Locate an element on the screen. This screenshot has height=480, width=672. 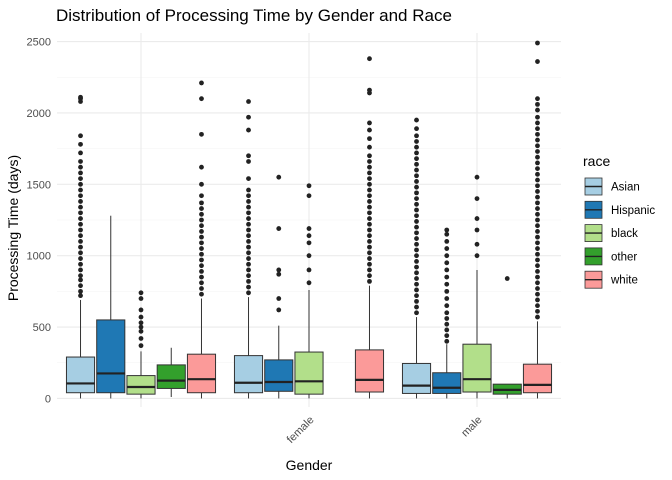
x-axis-title: Gender is located at coordinates (309, 465).